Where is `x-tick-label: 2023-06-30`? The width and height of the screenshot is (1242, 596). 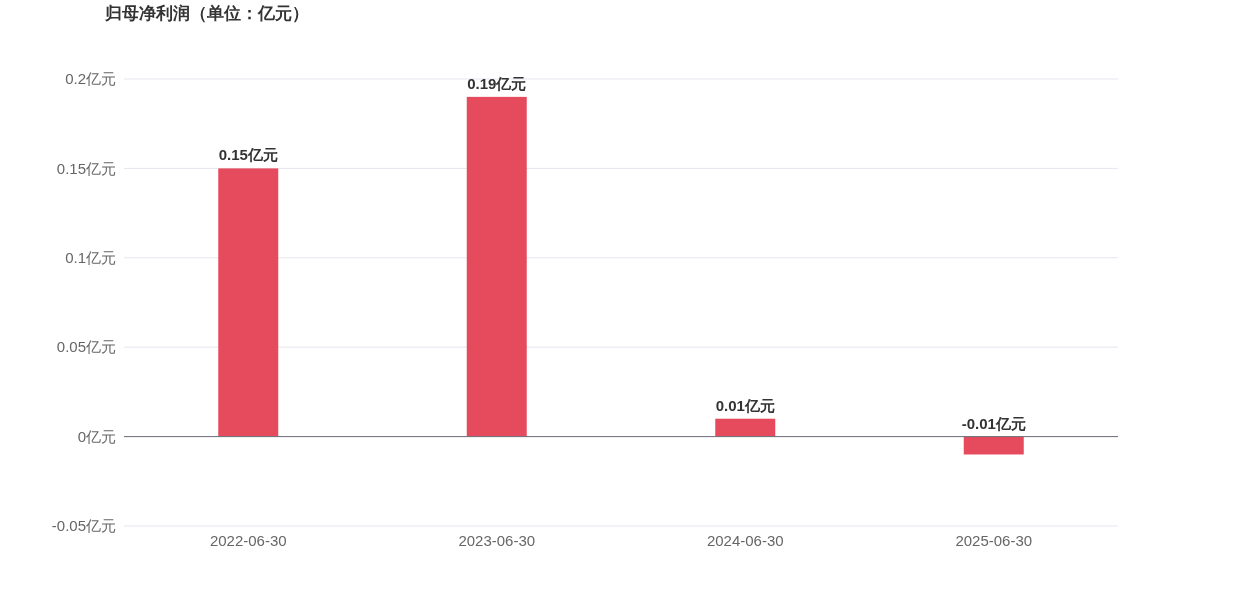
x-tick-label: 2023-06-30 is located at coordinates (497, 540).